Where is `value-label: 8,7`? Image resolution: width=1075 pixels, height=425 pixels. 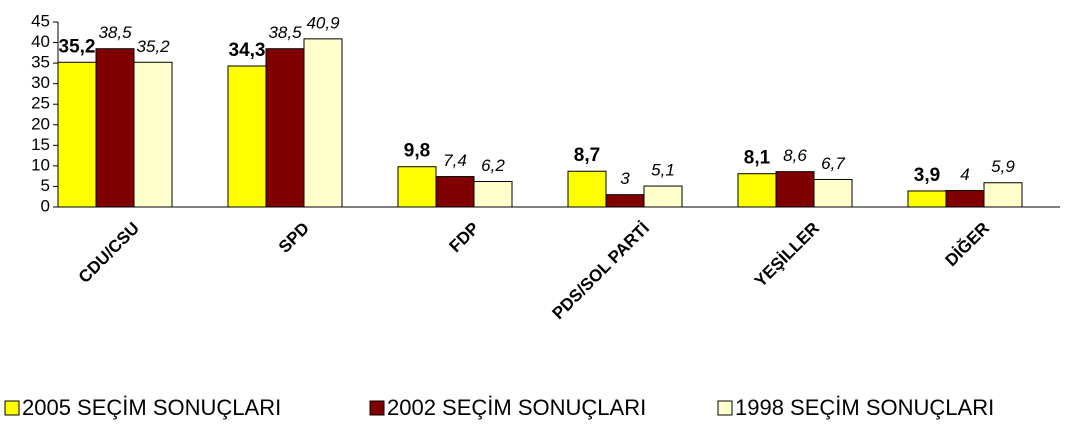 value-label: 8,7 is located at coordinates (587, 155).